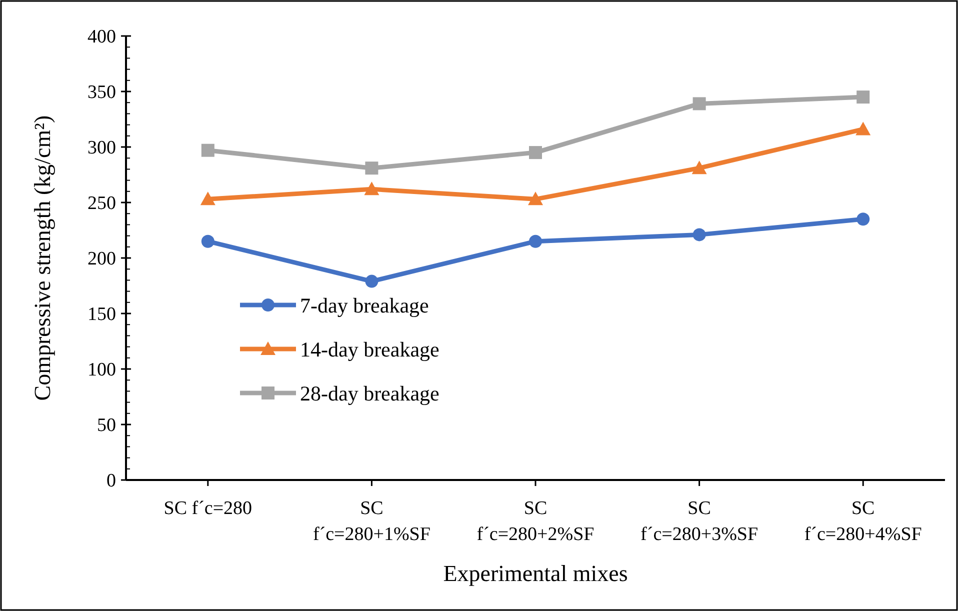  What do you see at coordinates (102, 93) in the screenshot?
I see `y-tick-label: 350` at bounding box center [102, 93].